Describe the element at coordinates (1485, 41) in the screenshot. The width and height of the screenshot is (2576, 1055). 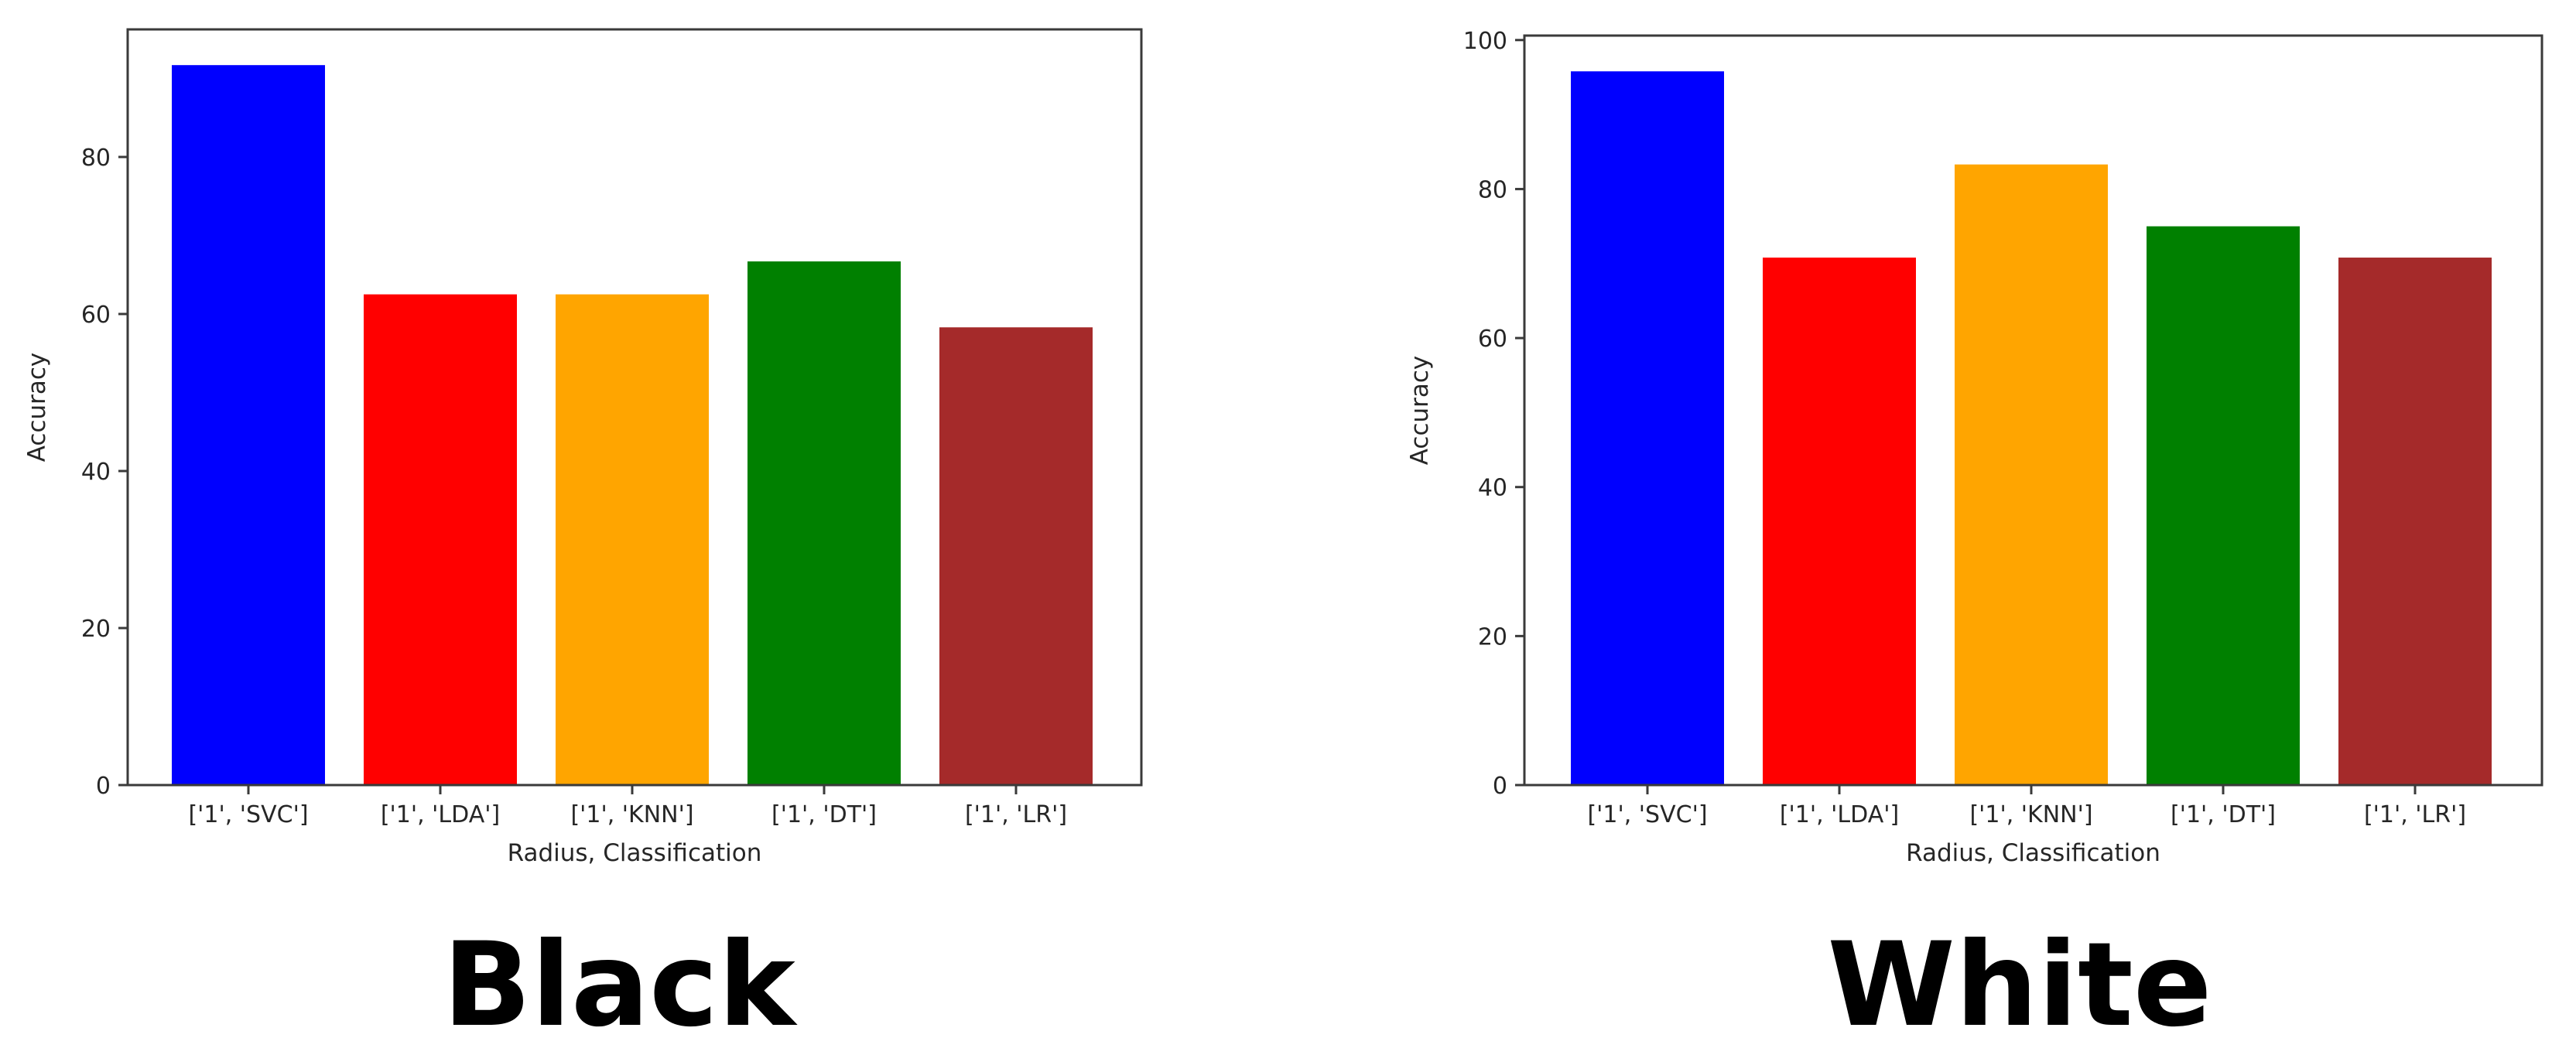
I see `y-tick-label: 100` at that location.